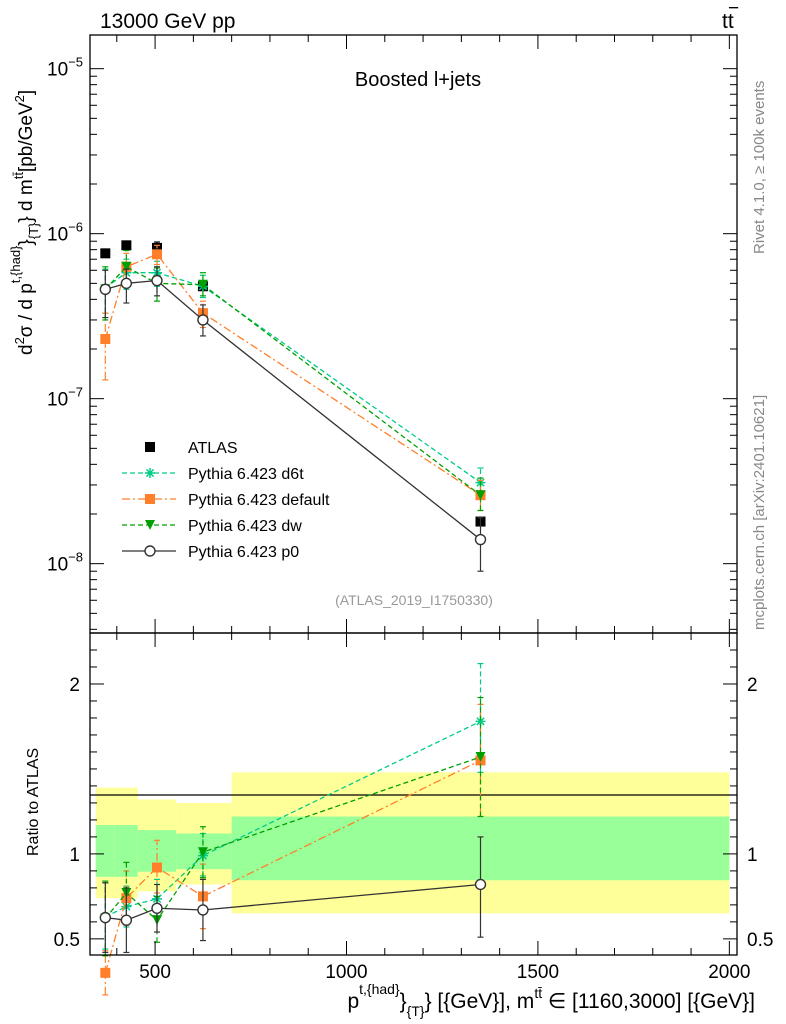 The height and width of the screenshot is (1024, 786). Describe the element at coordinates (33, 802) in the screenshot. I see `ratio-y-axis-title: Ratio to ATLAS` at that location.